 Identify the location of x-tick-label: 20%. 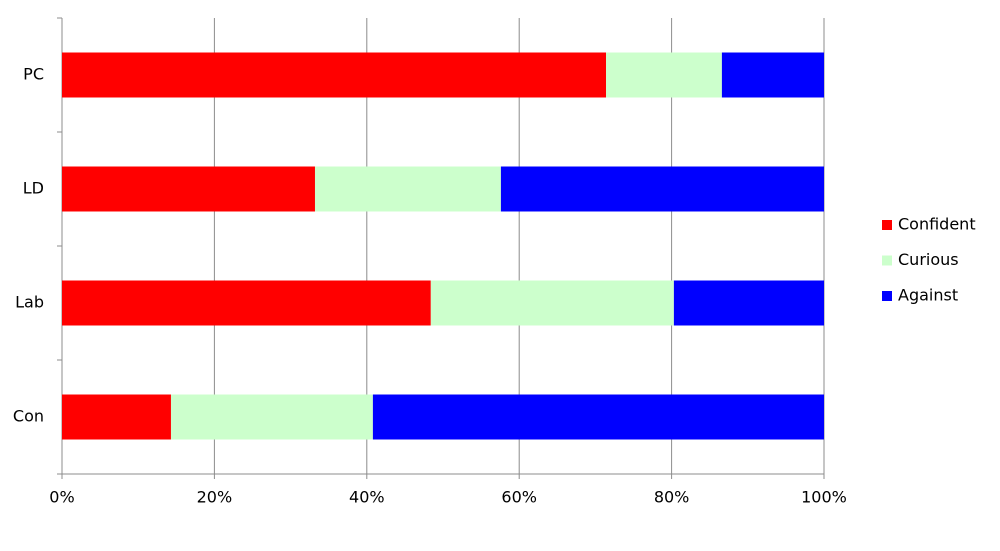
(215, 497).